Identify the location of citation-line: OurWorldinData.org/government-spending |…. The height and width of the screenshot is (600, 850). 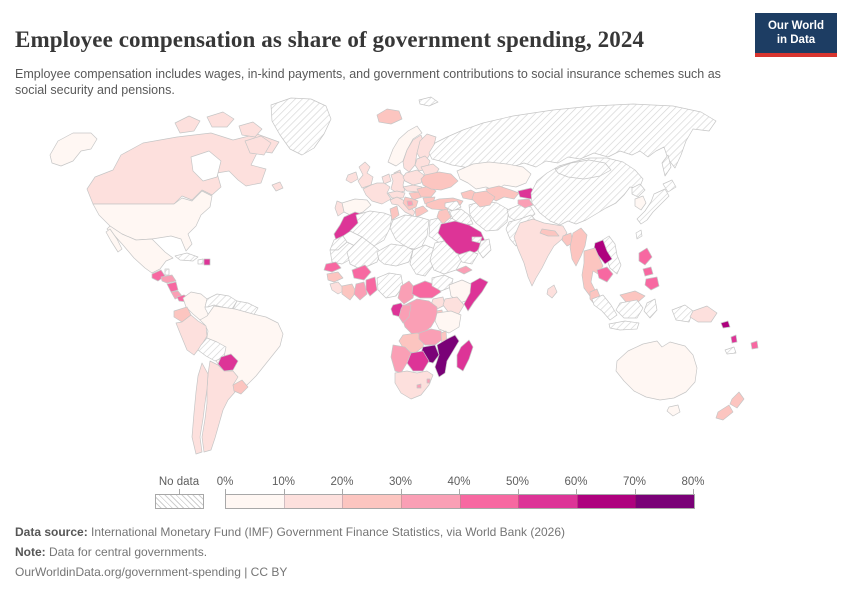
(290, 572).